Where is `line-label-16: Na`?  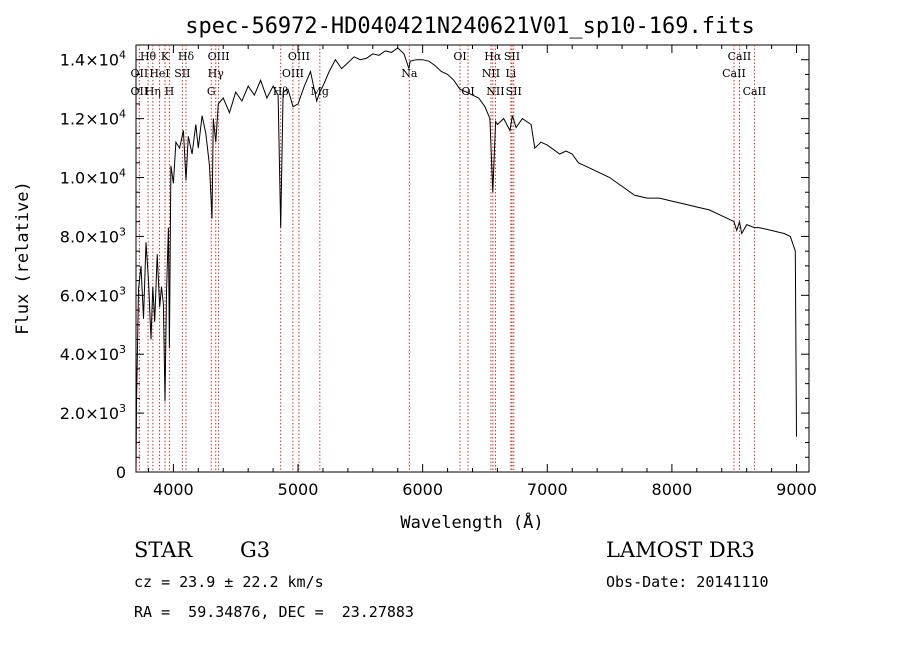 line-label-16: Na is located at coordinates (409, 73).